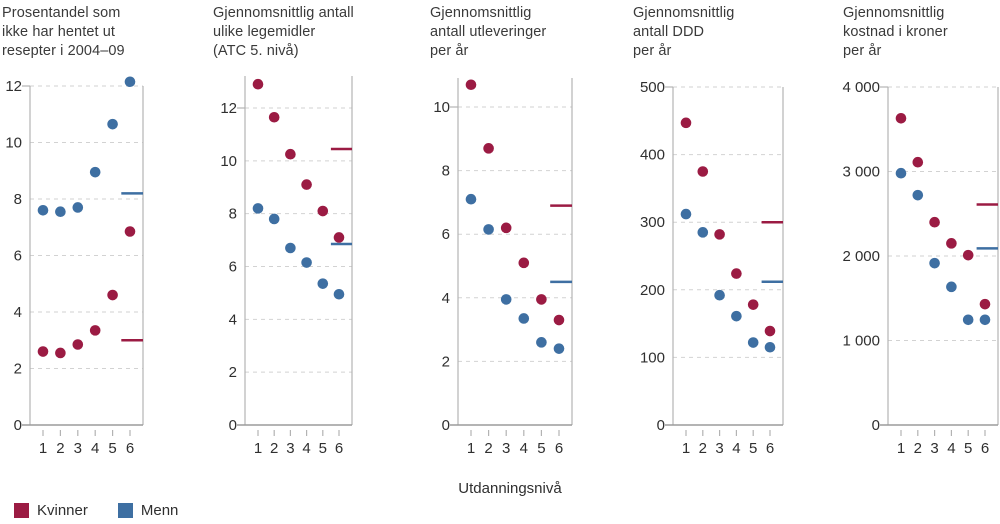 This screenshot has height=524, width=1000. Describe the element at coordinates (861, 341) in the screenshot. I see `y-tick-label: 1 000` at that location.